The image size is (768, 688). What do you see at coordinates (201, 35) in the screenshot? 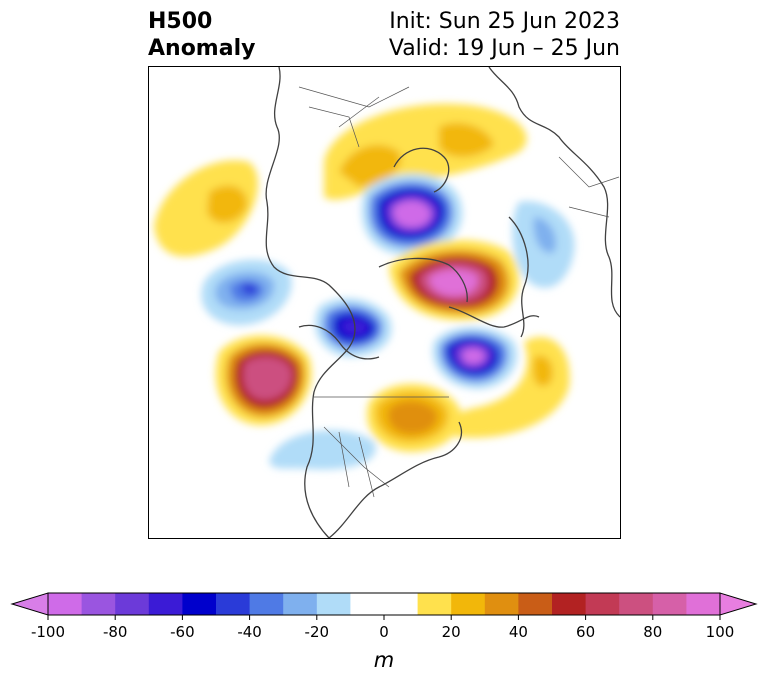
I see `map-title: H500 Anomaly` at bounding box center [201, 35].